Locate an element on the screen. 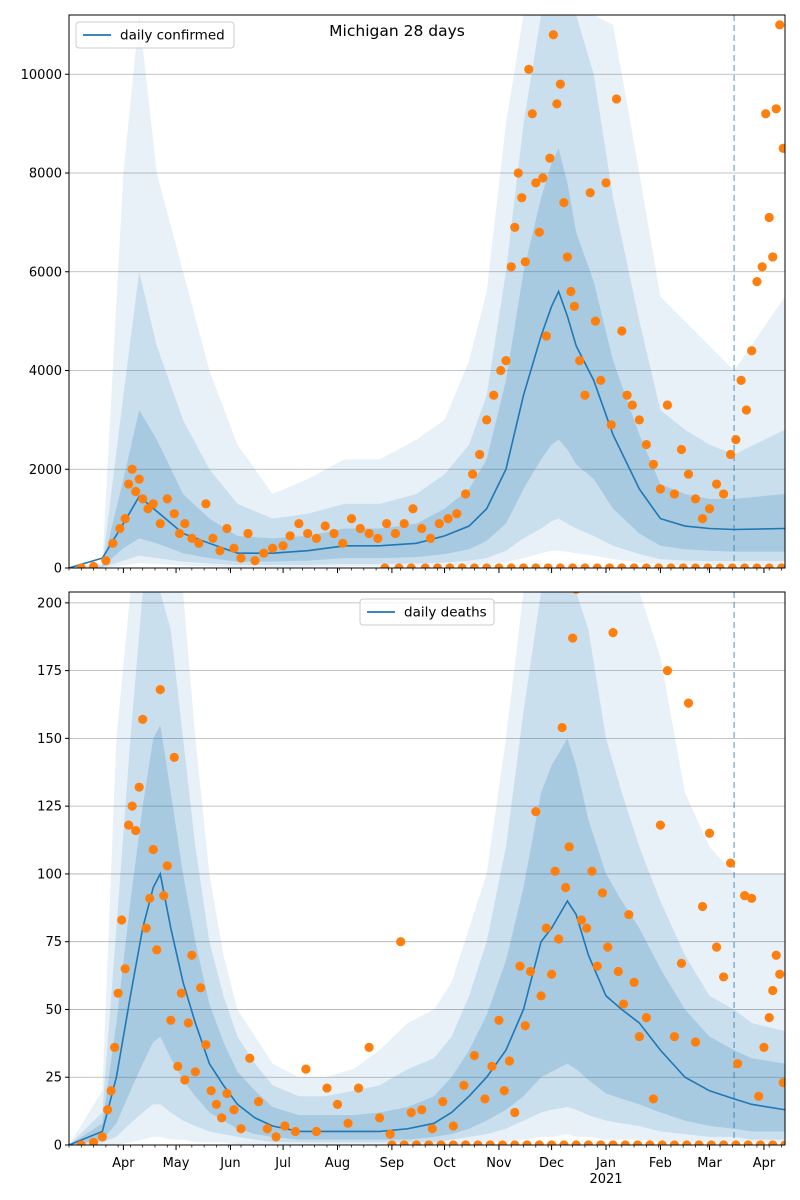 The height and width of the screenshot is (1200, 800). x-tick-label: Feb is located at coordinates (660, 1163).